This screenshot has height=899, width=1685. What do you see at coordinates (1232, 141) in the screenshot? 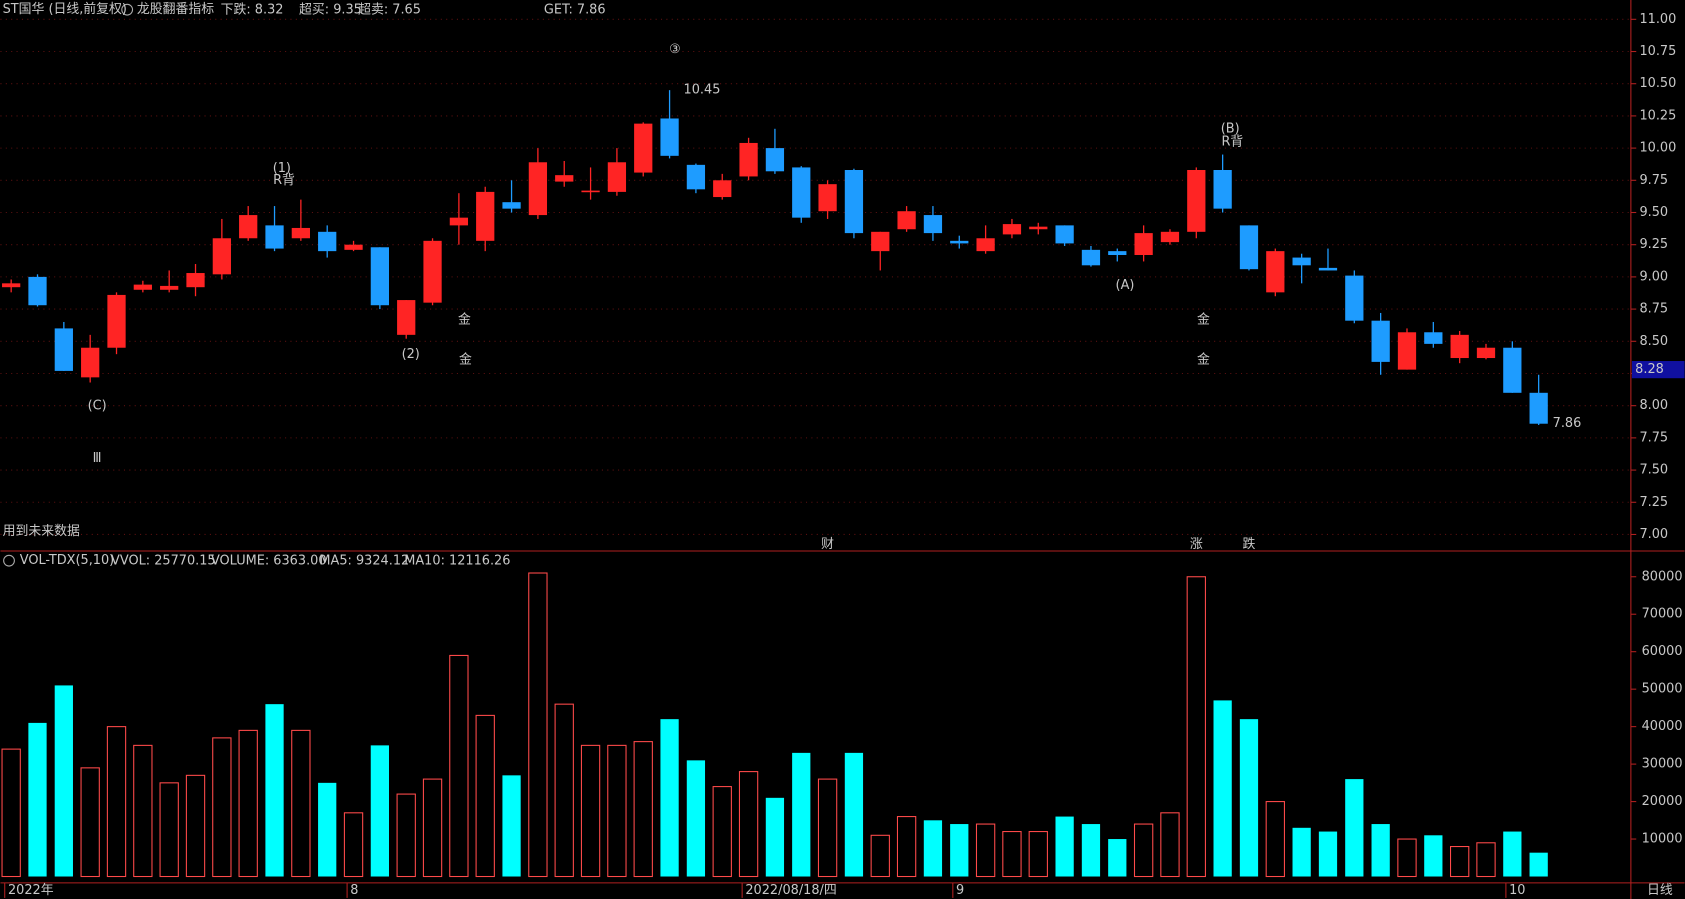
I see `annotation: R背` at bounding box center [1232, 141].